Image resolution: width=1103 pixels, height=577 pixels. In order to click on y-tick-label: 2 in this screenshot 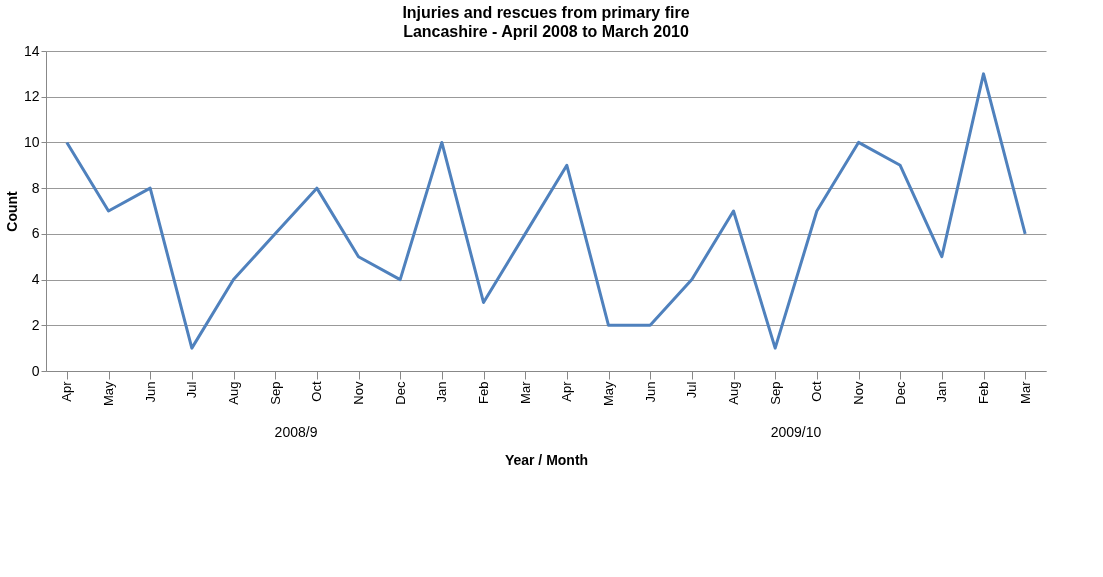, I will do `click(35, 324)`.